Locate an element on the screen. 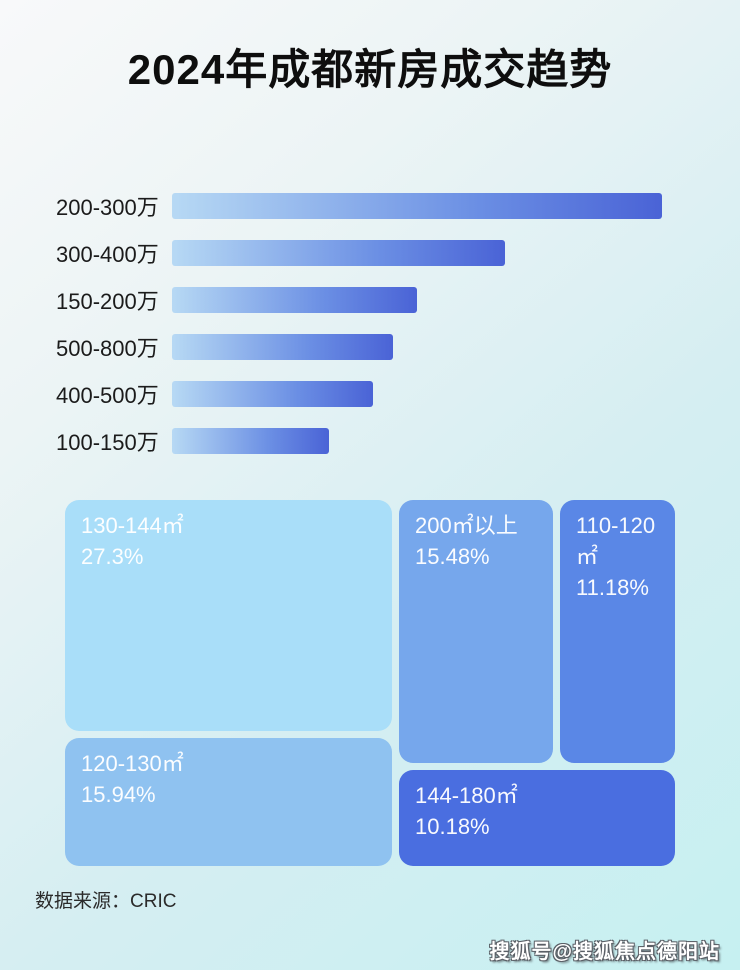  treemap-block-120-130: 120-130㎡ 15.94% is located at coordinates (228, 802).